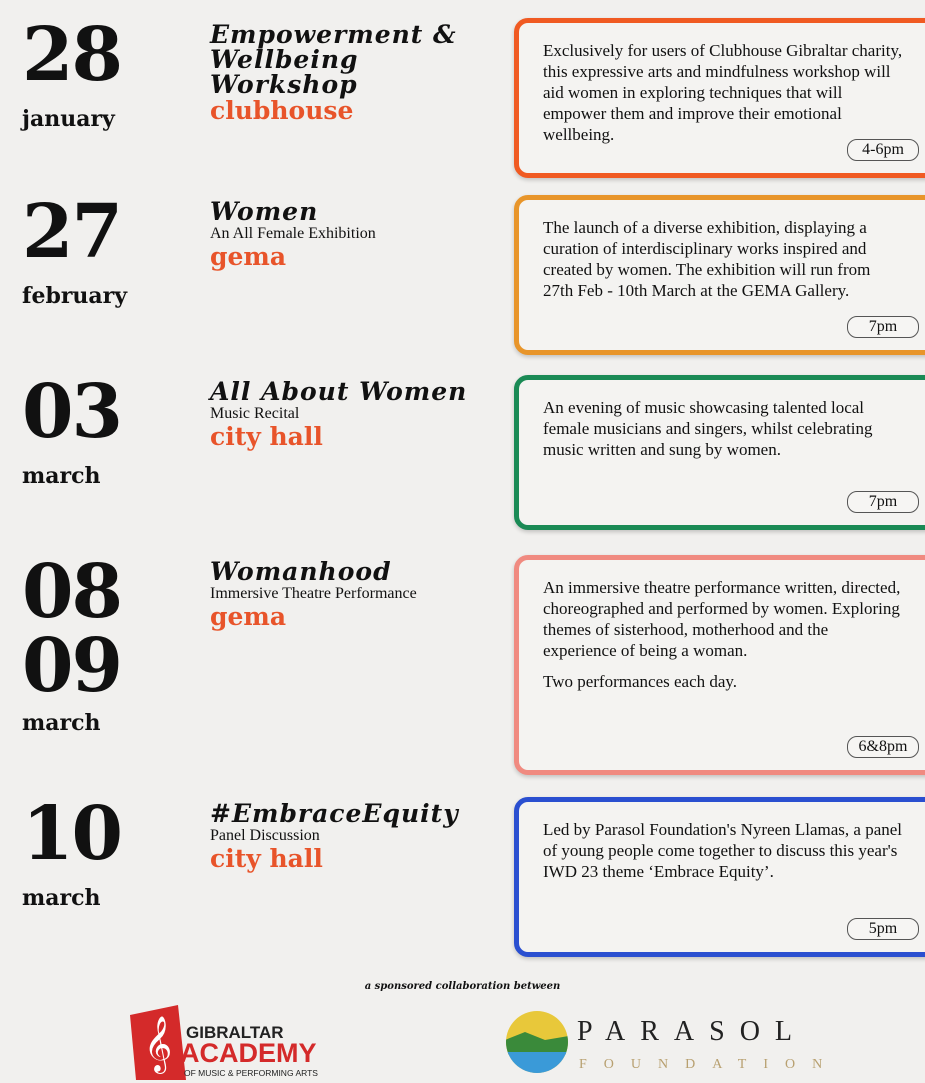  I want to click on event-time-badge: 4-6pm, so click(883, 150).